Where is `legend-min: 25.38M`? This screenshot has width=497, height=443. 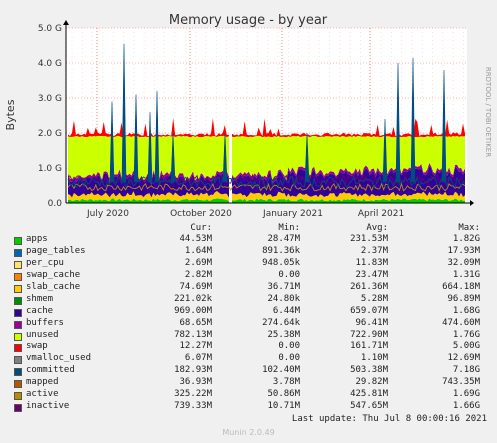 legend-min: 25.38M is located at coordinates (283, 334).